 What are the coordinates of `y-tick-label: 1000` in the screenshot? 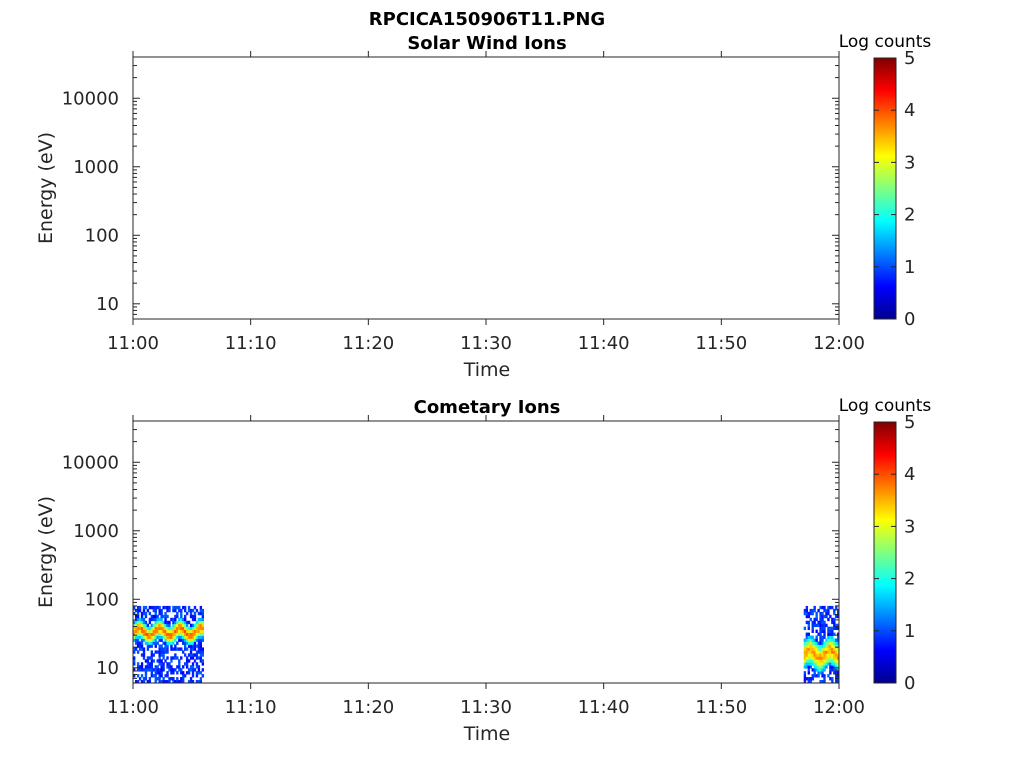 It's located at (96, 167).